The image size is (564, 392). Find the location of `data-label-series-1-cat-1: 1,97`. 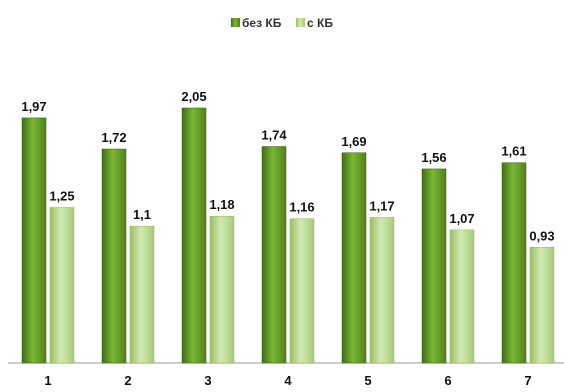

data-label-series-1-cat-1: 1,97 is located at coordinates (33, 106).